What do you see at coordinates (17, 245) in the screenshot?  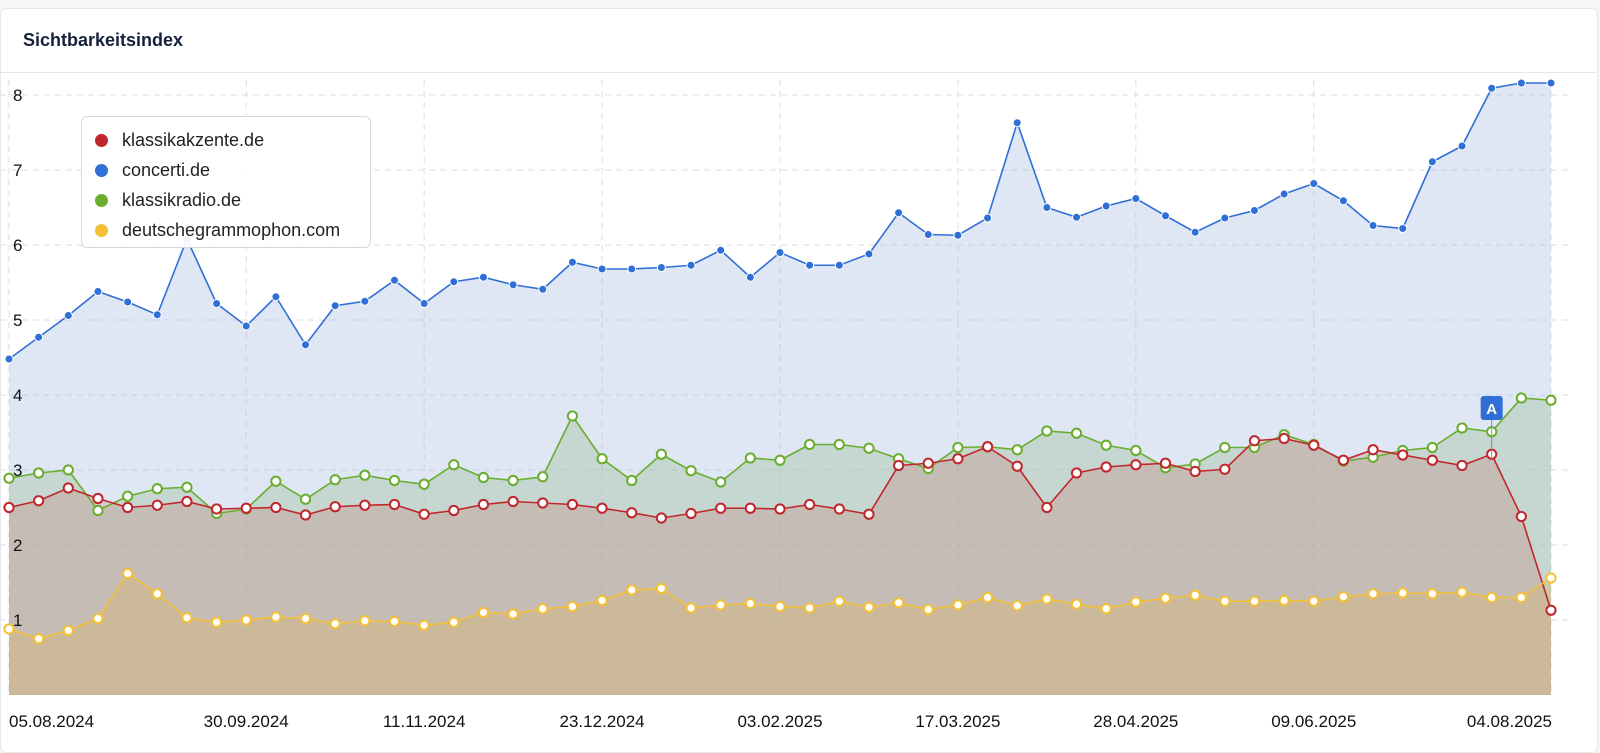 I see `y-tick-label: 6` at bounding box center [17, 245].